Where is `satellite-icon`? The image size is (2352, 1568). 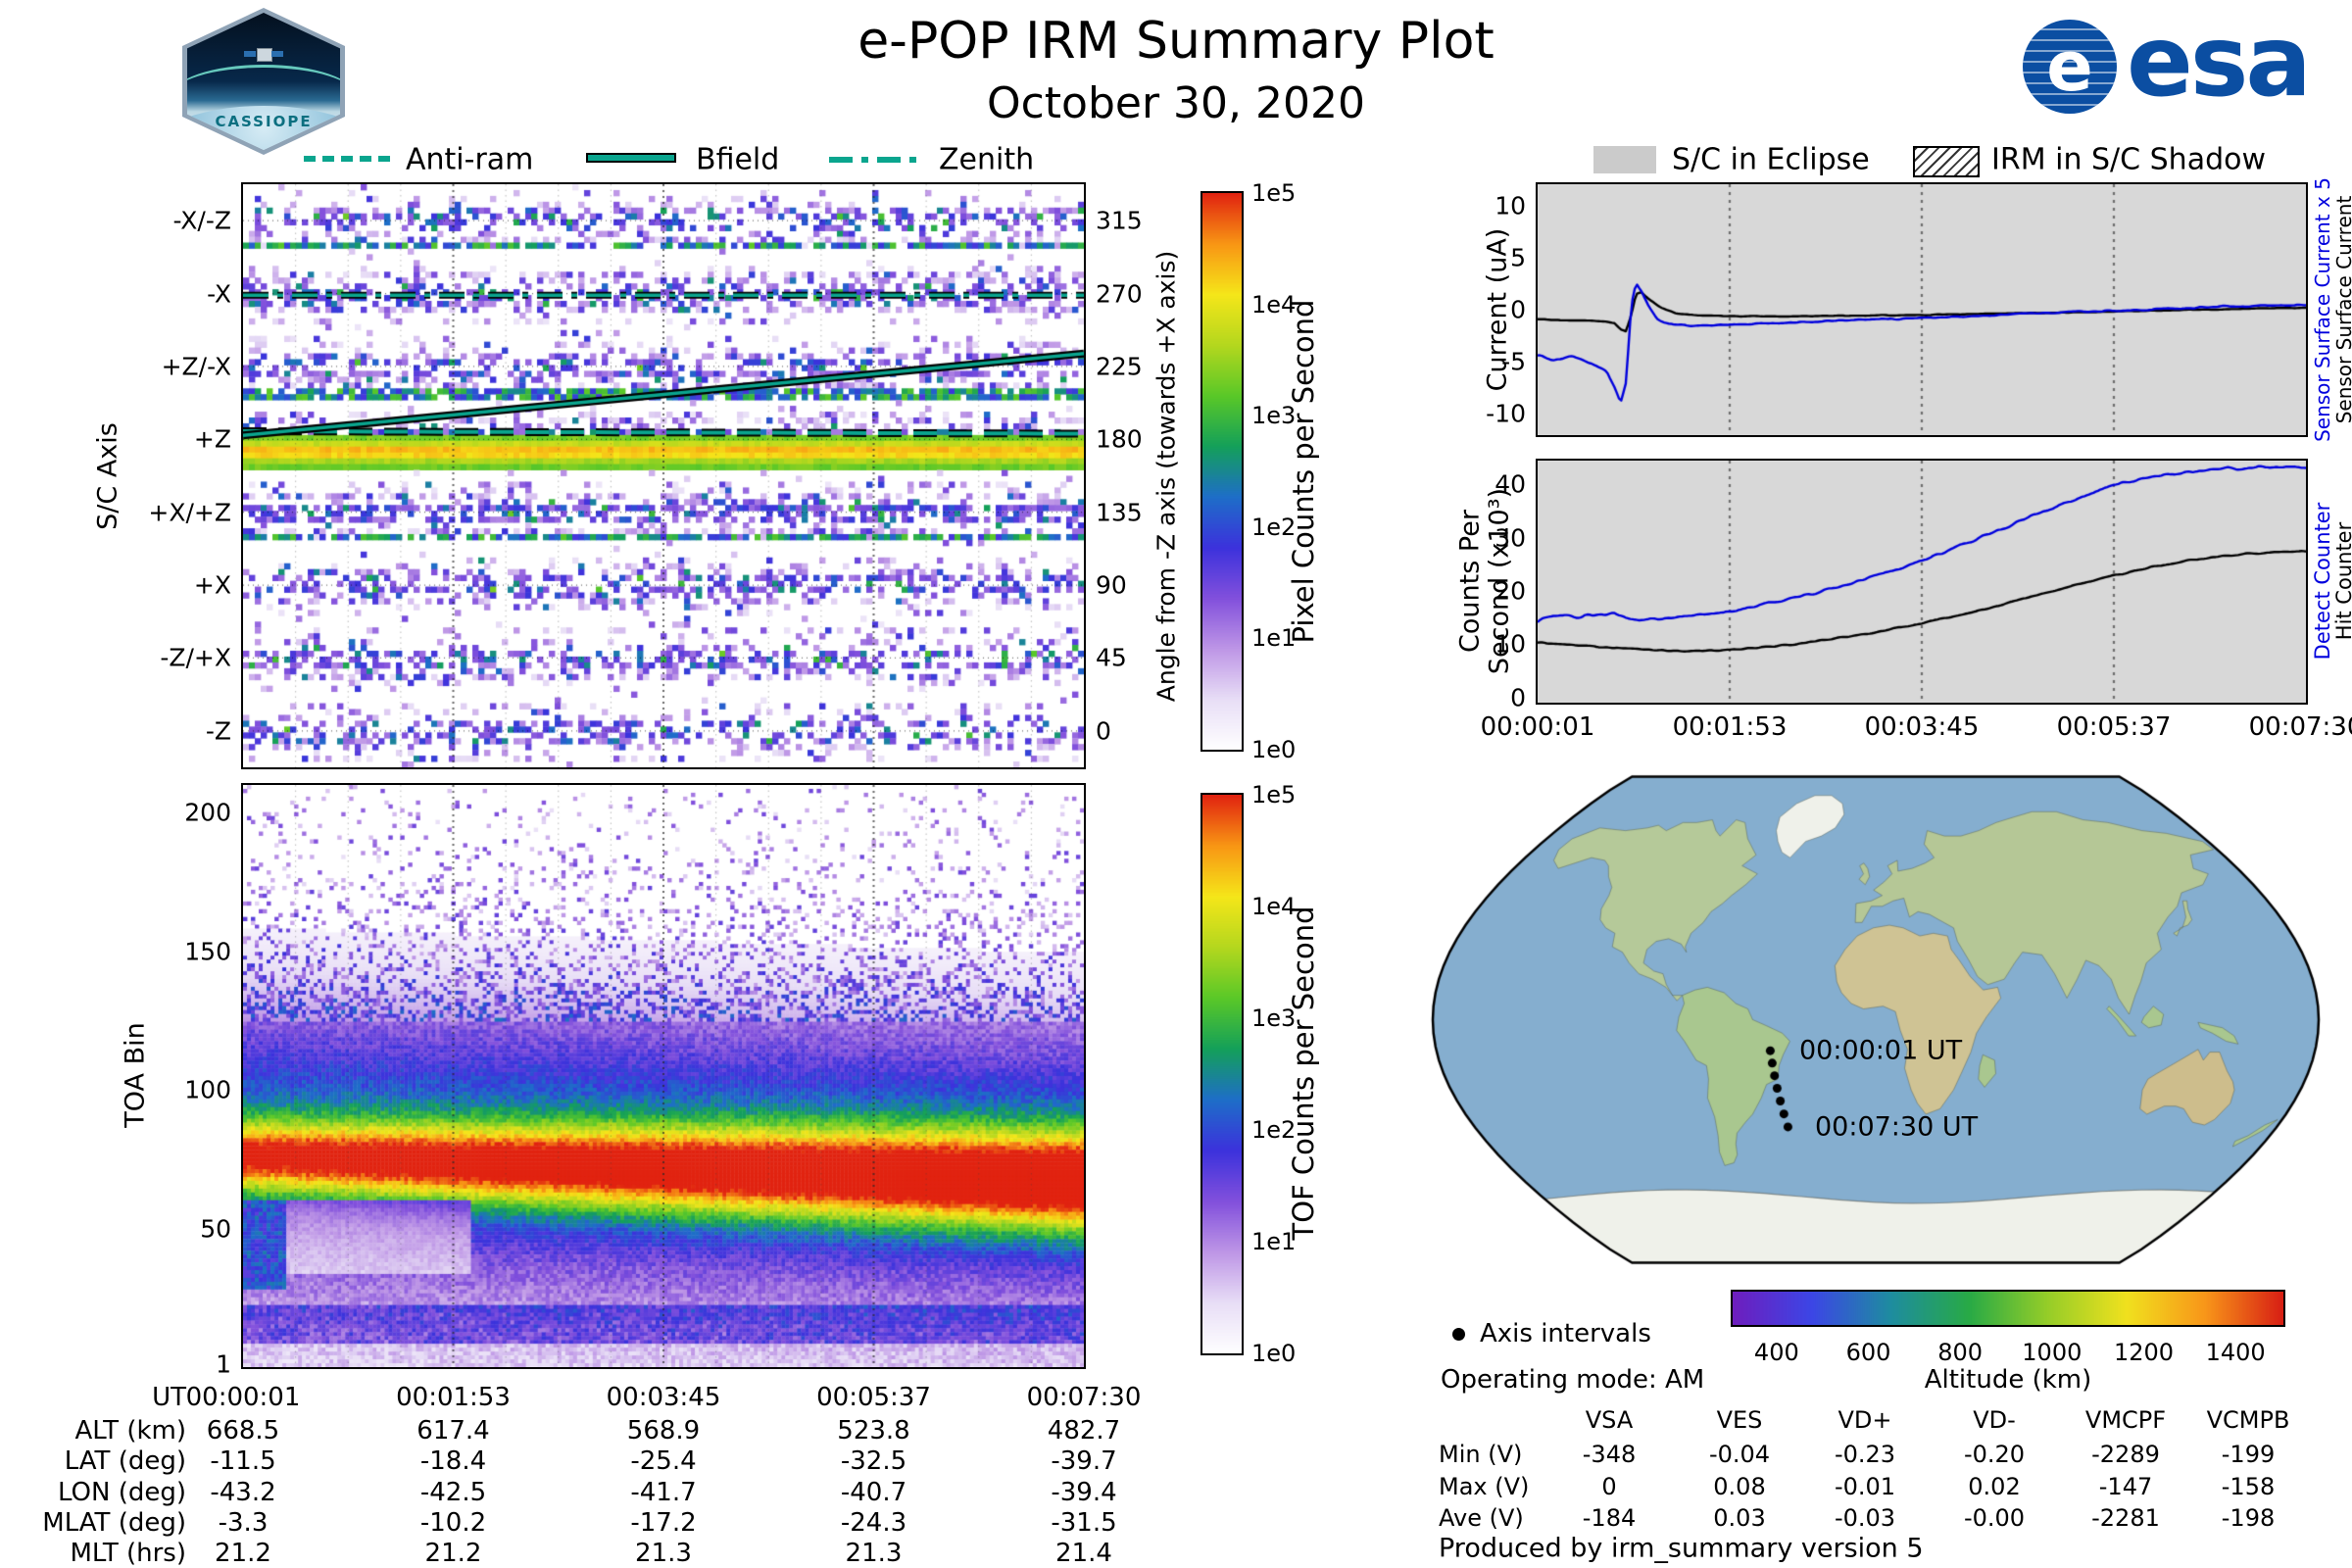 satellite-icon is located at coordinates (263, 54).